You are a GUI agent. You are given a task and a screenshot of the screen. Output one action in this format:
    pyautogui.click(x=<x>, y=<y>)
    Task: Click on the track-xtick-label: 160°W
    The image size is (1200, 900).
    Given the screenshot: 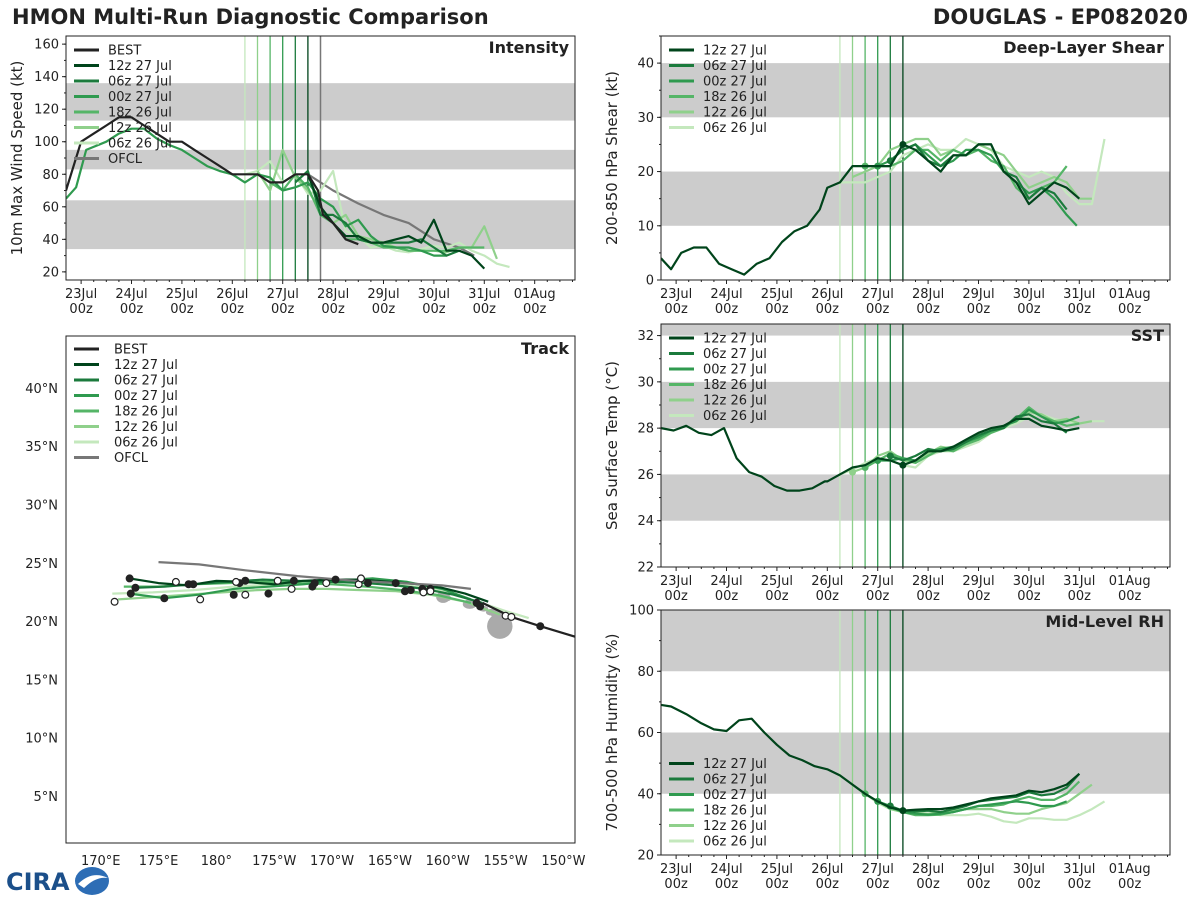 What is the action you would take?
    pyautogui.click(x=448, y=861)
    